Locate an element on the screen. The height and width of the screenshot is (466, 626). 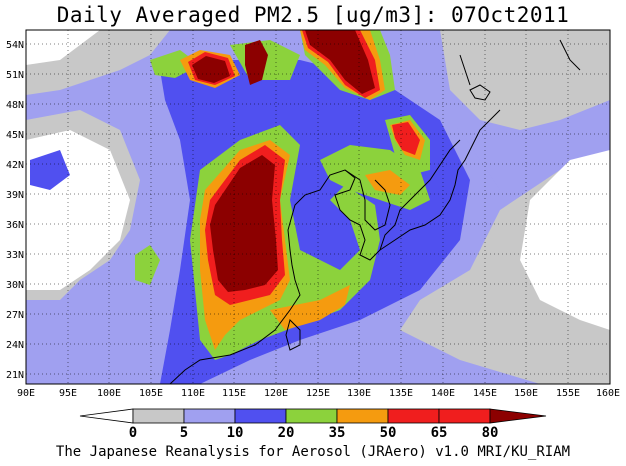
lon-tick-label: 100E is located at coordinates (109, 393).